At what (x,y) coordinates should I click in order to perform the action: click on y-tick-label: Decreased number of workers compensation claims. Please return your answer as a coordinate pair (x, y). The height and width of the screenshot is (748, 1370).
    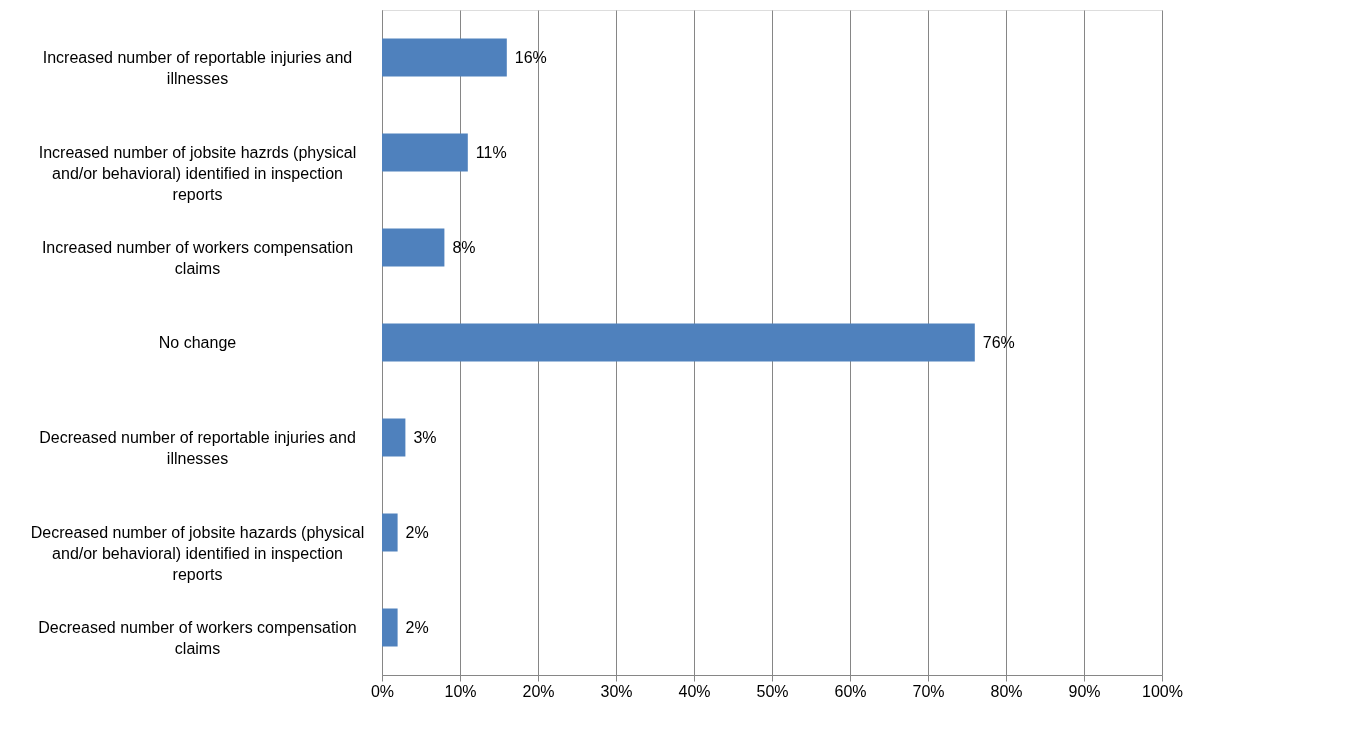
    Looking at the image, I should click on (197, 637).